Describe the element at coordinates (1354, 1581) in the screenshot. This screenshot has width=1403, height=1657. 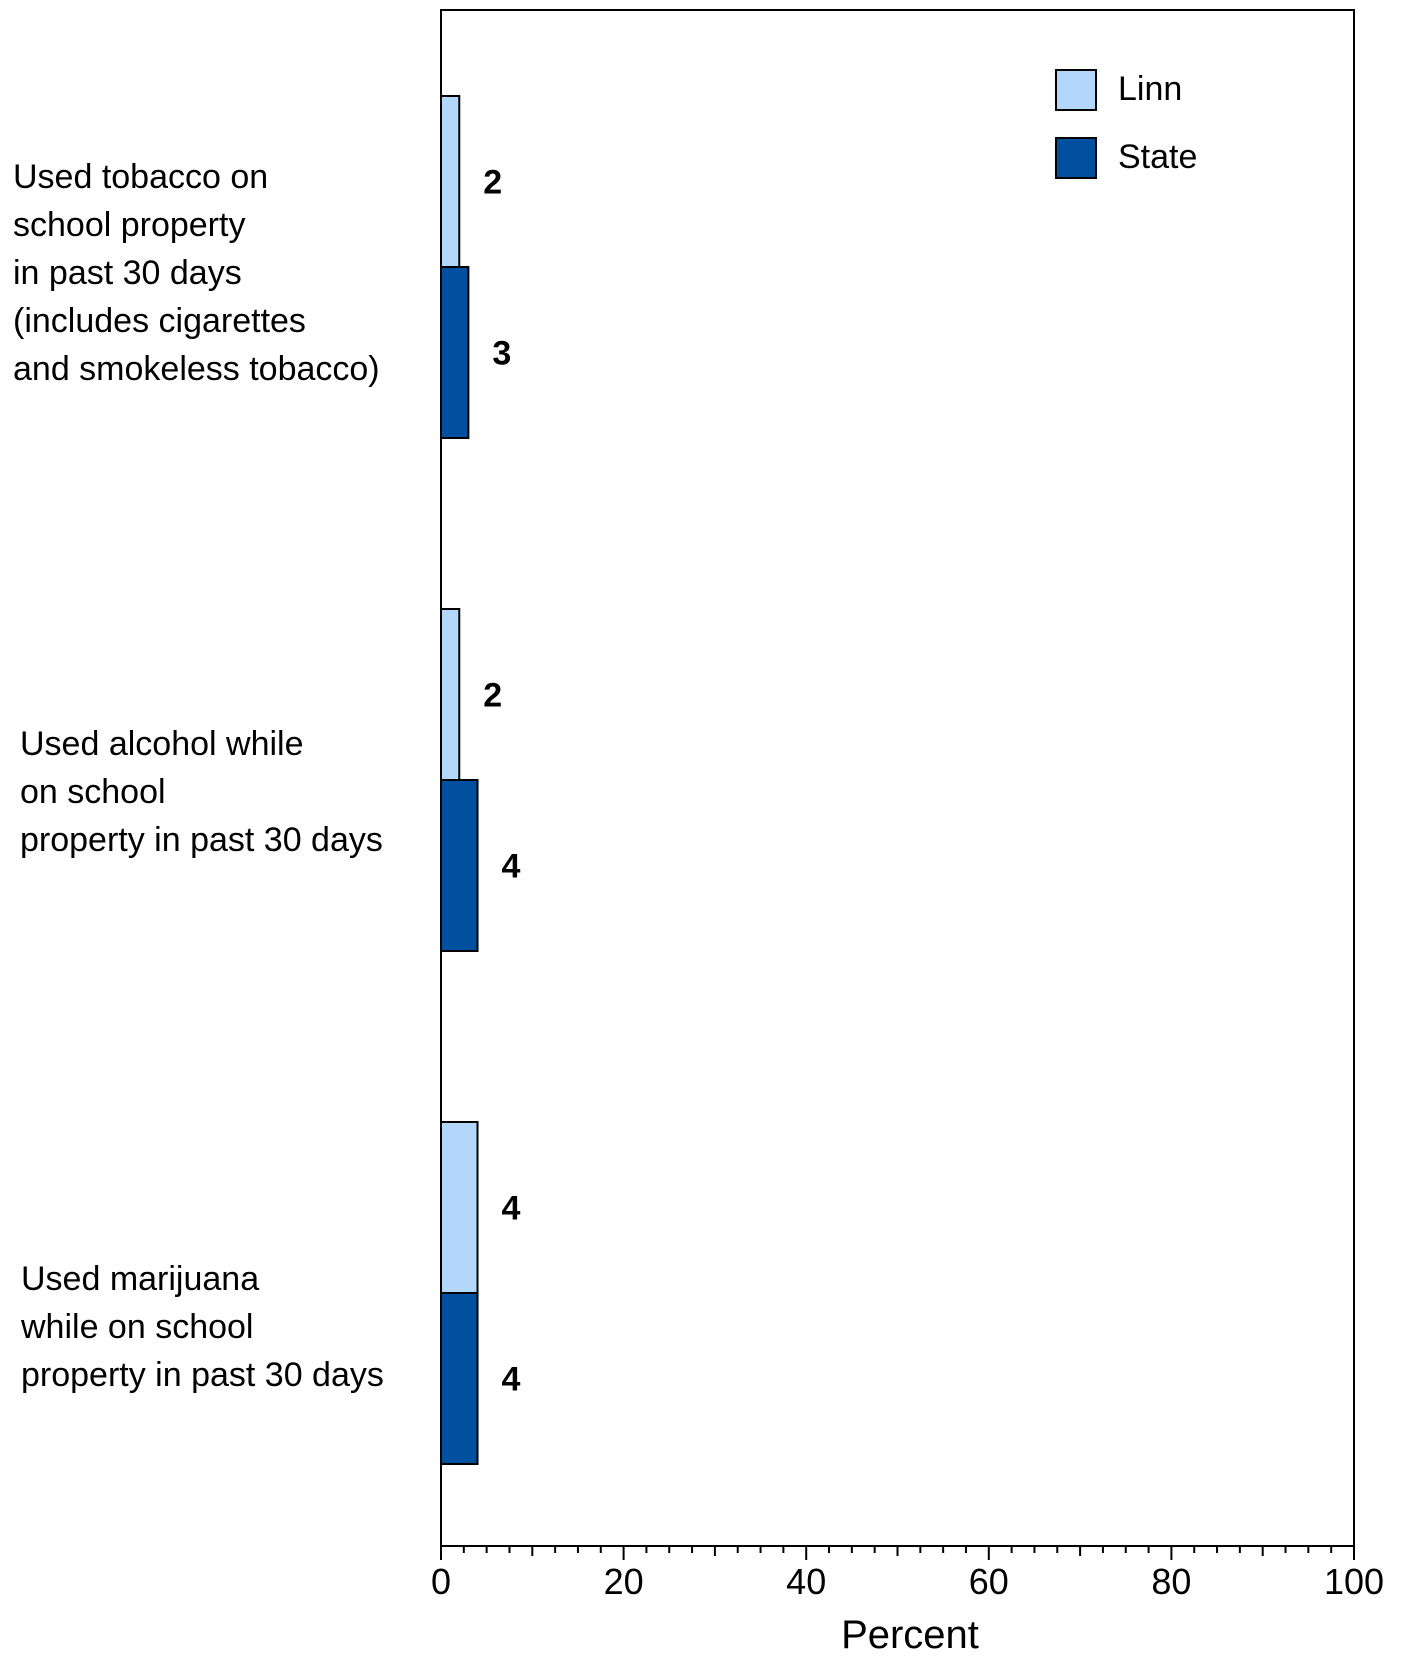
I see `x-tick-label-100: 100` at that location.